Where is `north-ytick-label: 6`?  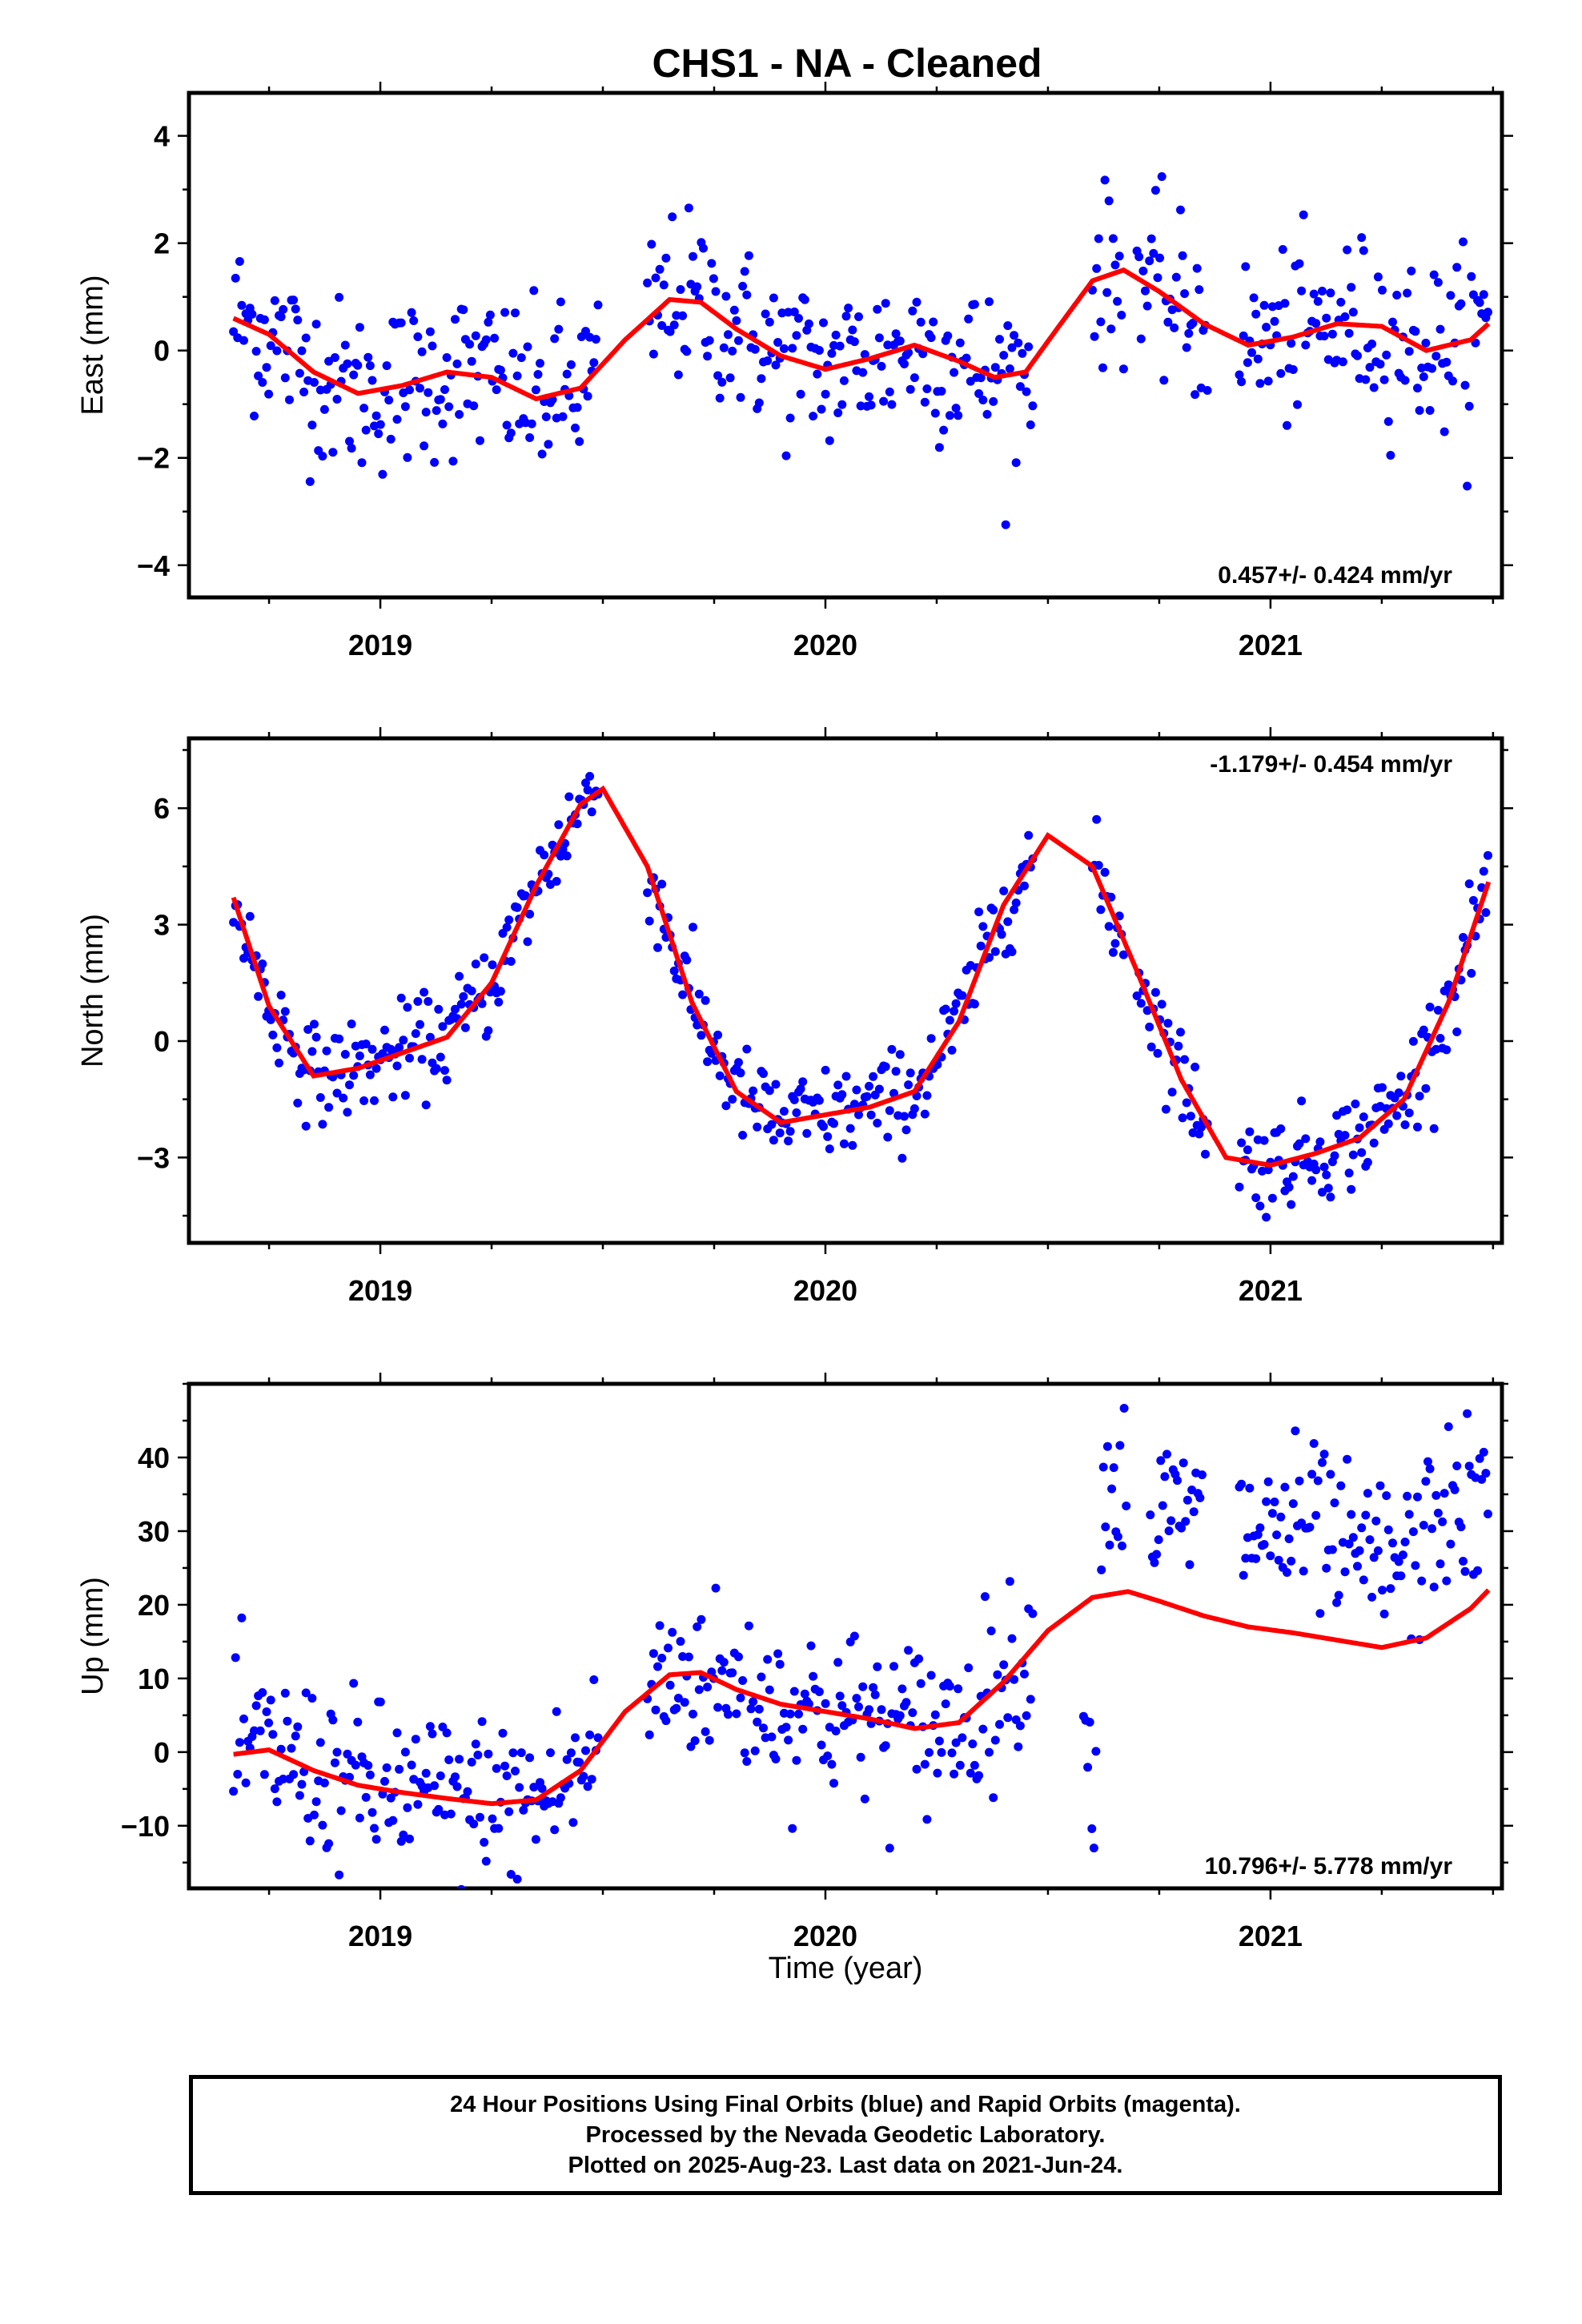
north-ytick-label: 6 is located at coordinates (162, 808).